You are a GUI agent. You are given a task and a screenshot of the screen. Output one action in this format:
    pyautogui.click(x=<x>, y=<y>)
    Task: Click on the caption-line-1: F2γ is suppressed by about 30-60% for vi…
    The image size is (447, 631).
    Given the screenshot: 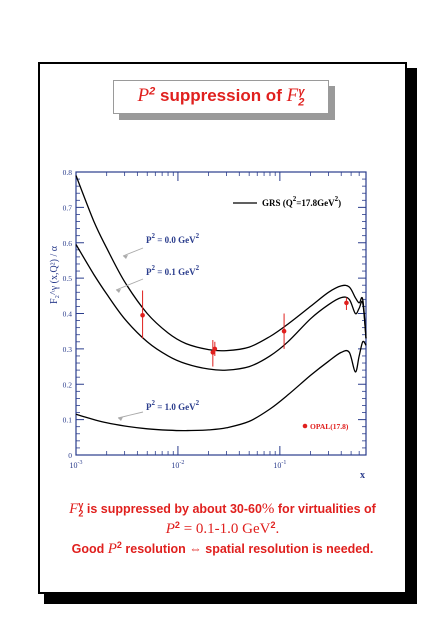 What is the action you would take?
    pyautogui.click(x=222, y=509)
    